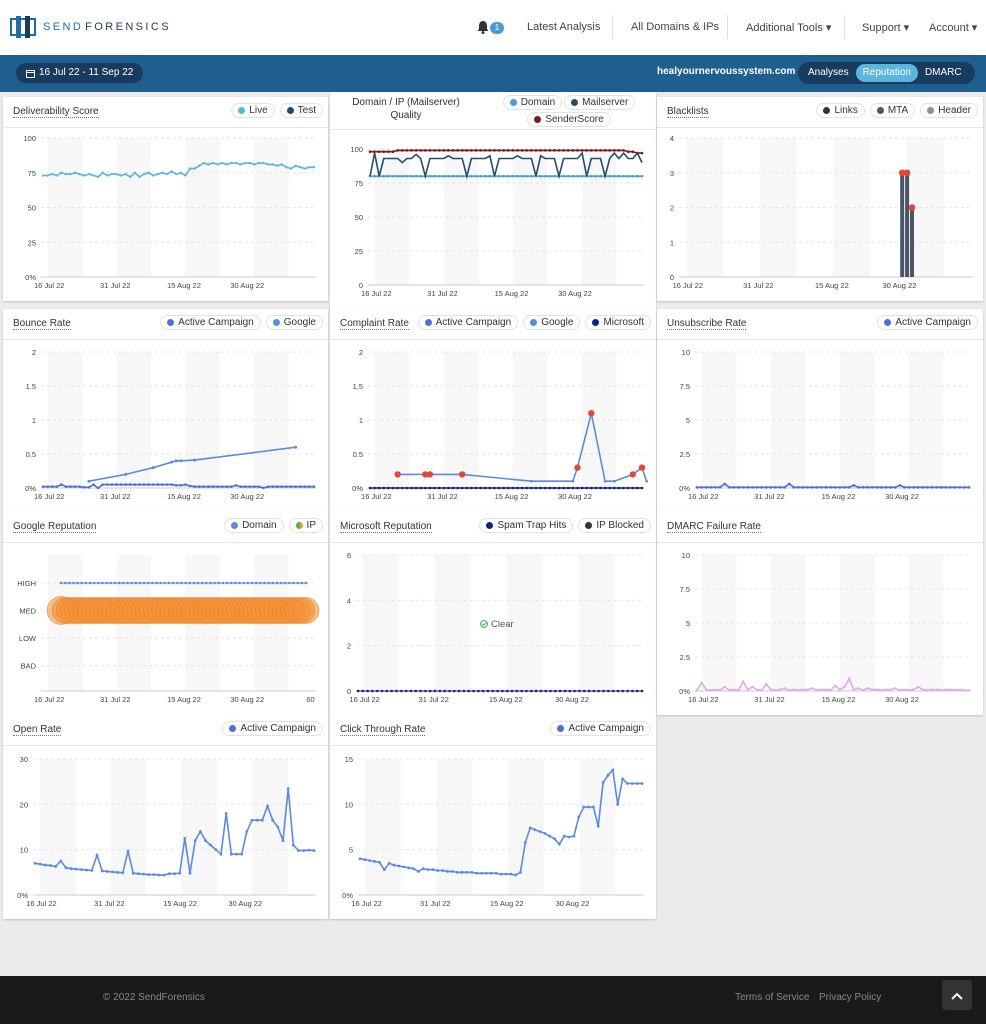 The height and width of the screenshot is (1024, 986). What do you see at coordinates (383, 730) in the screenshot?
I see `panel-title: Click Through Rate` at bounding box center [383, 730].